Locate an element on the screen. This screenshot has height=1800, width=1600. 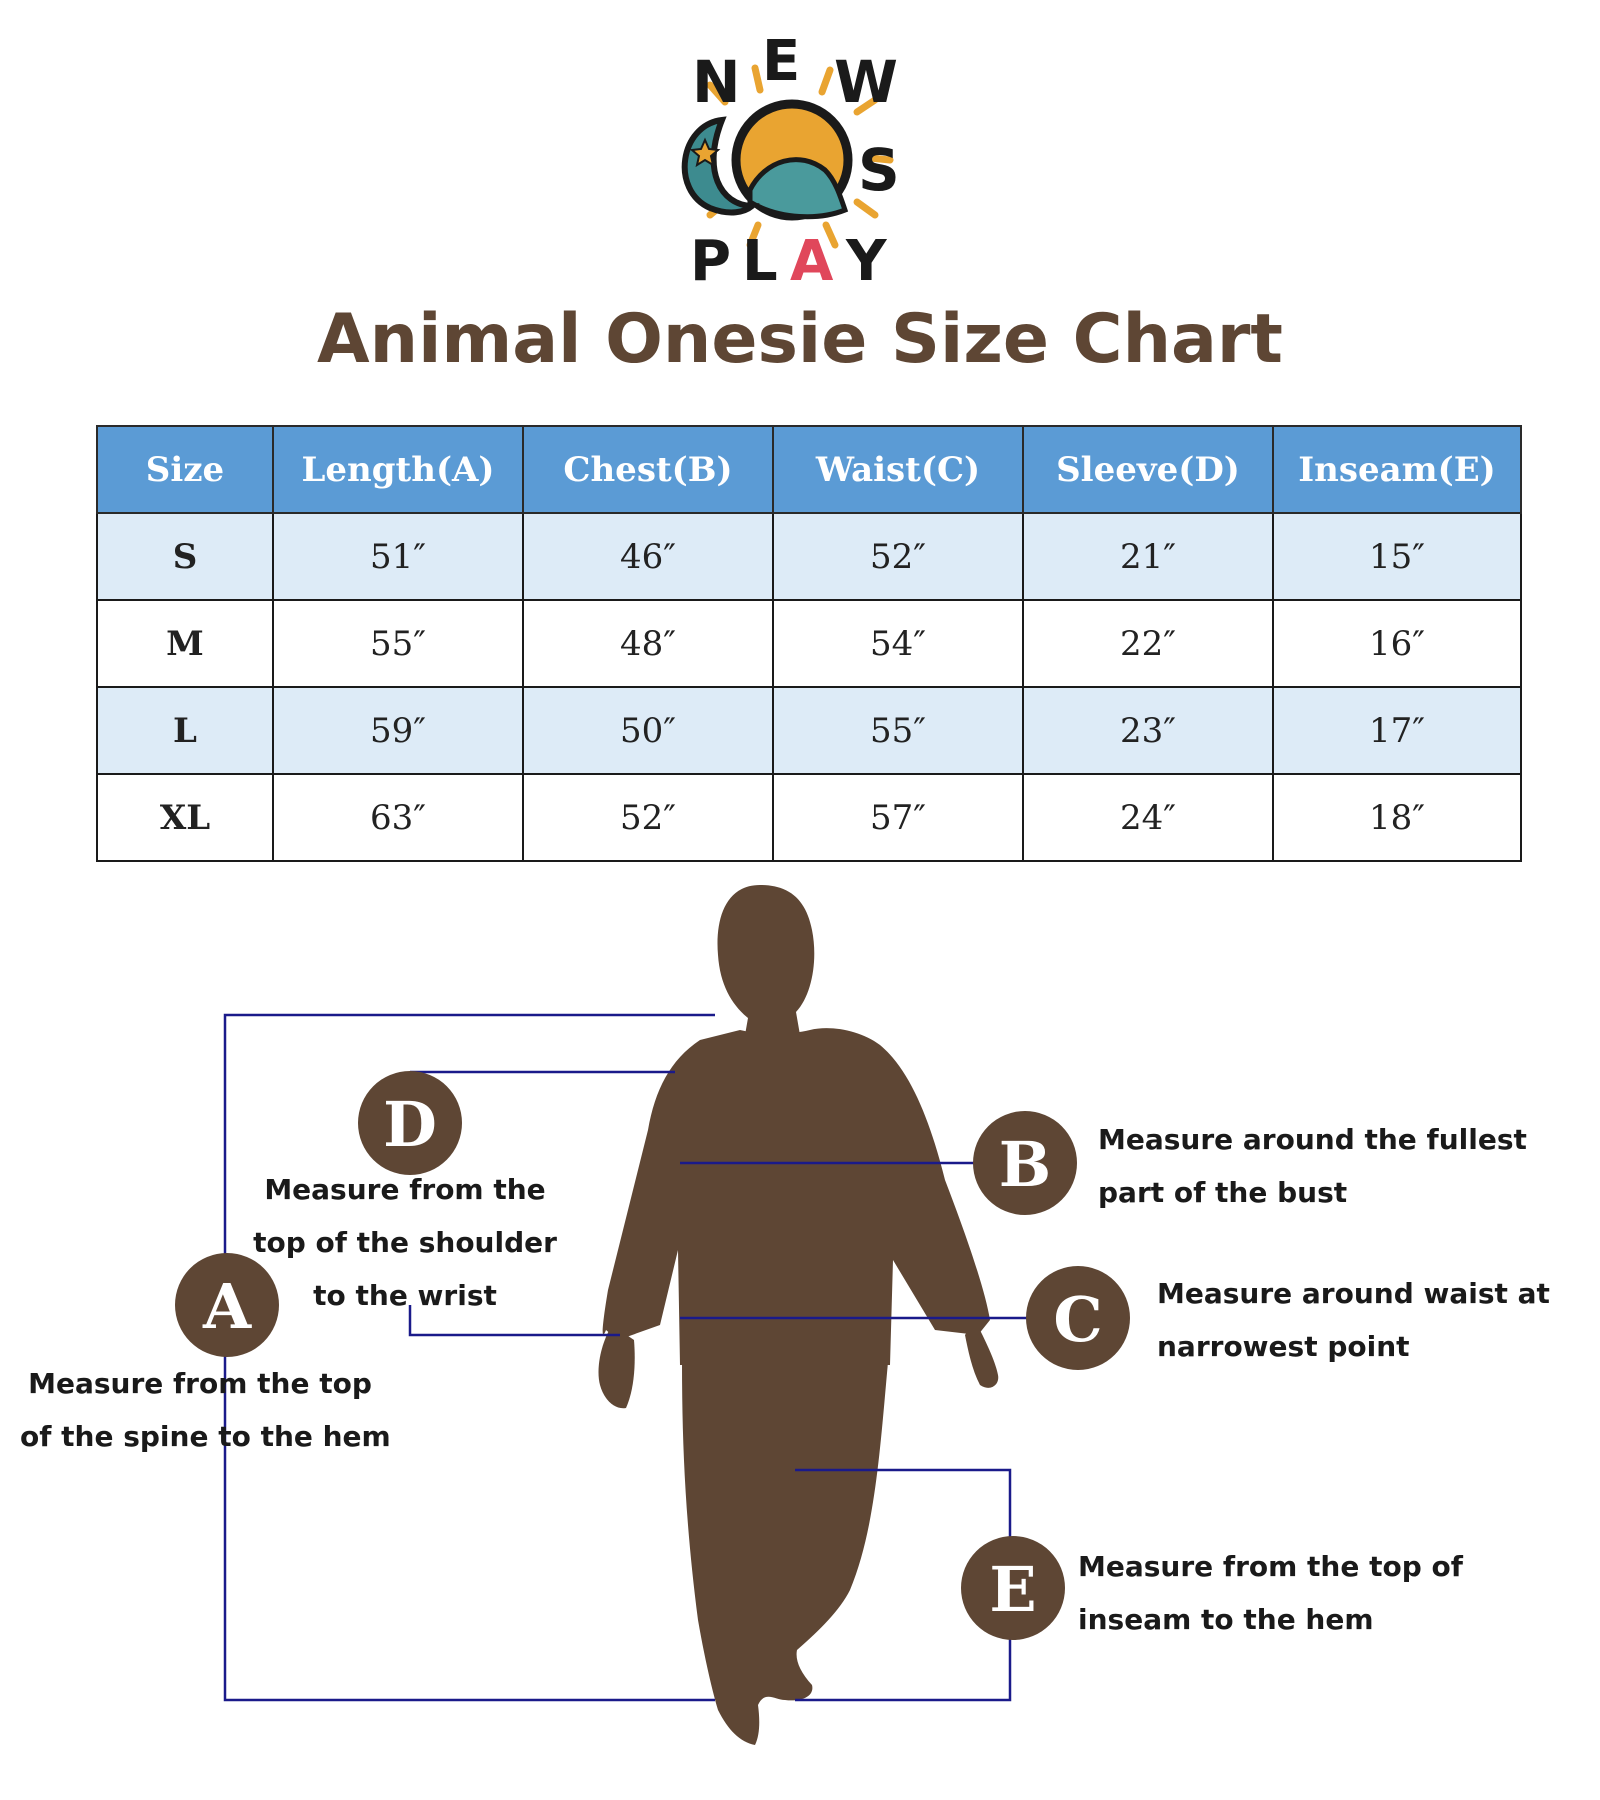
sleeve-cell: 24″ is located at coordinates (1148, 817).